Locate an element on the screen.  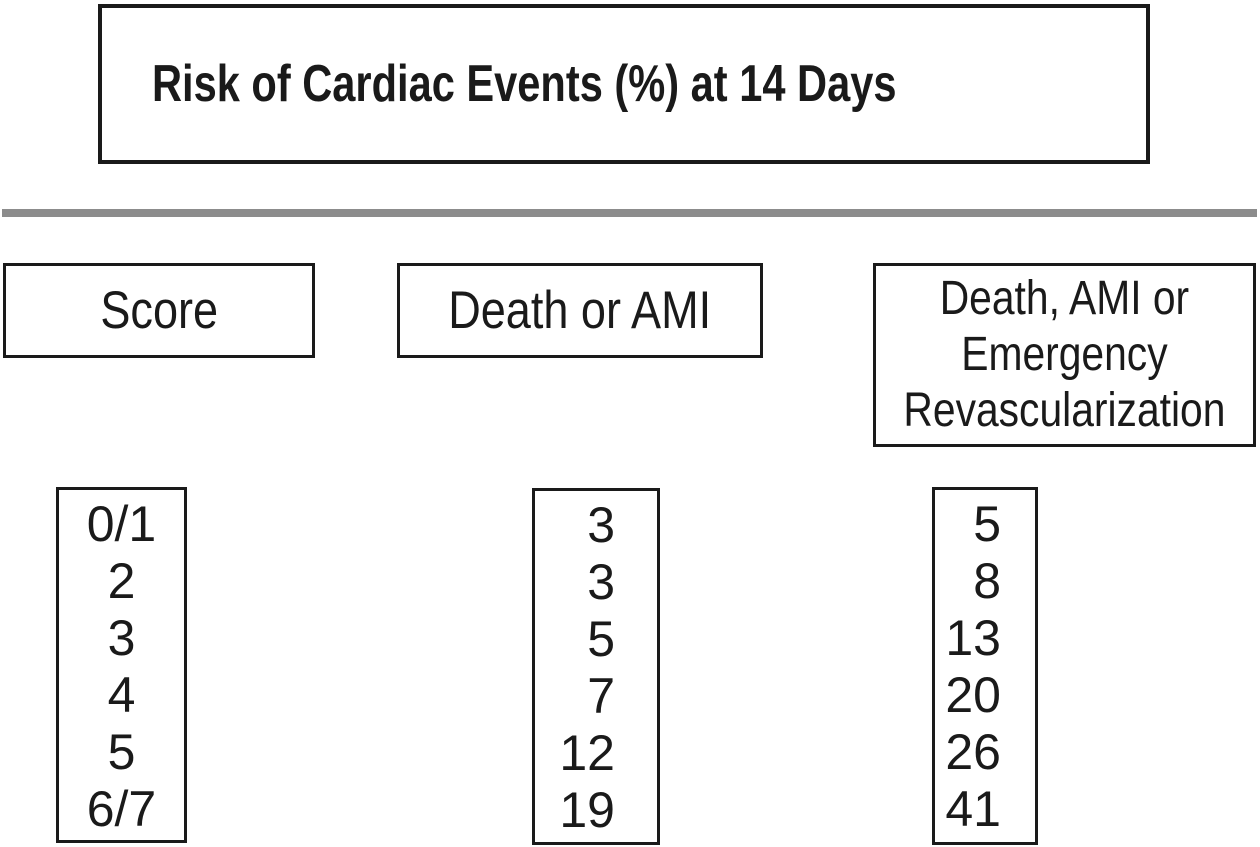
header-line: Emergency is located at coordinates (1064, 354).